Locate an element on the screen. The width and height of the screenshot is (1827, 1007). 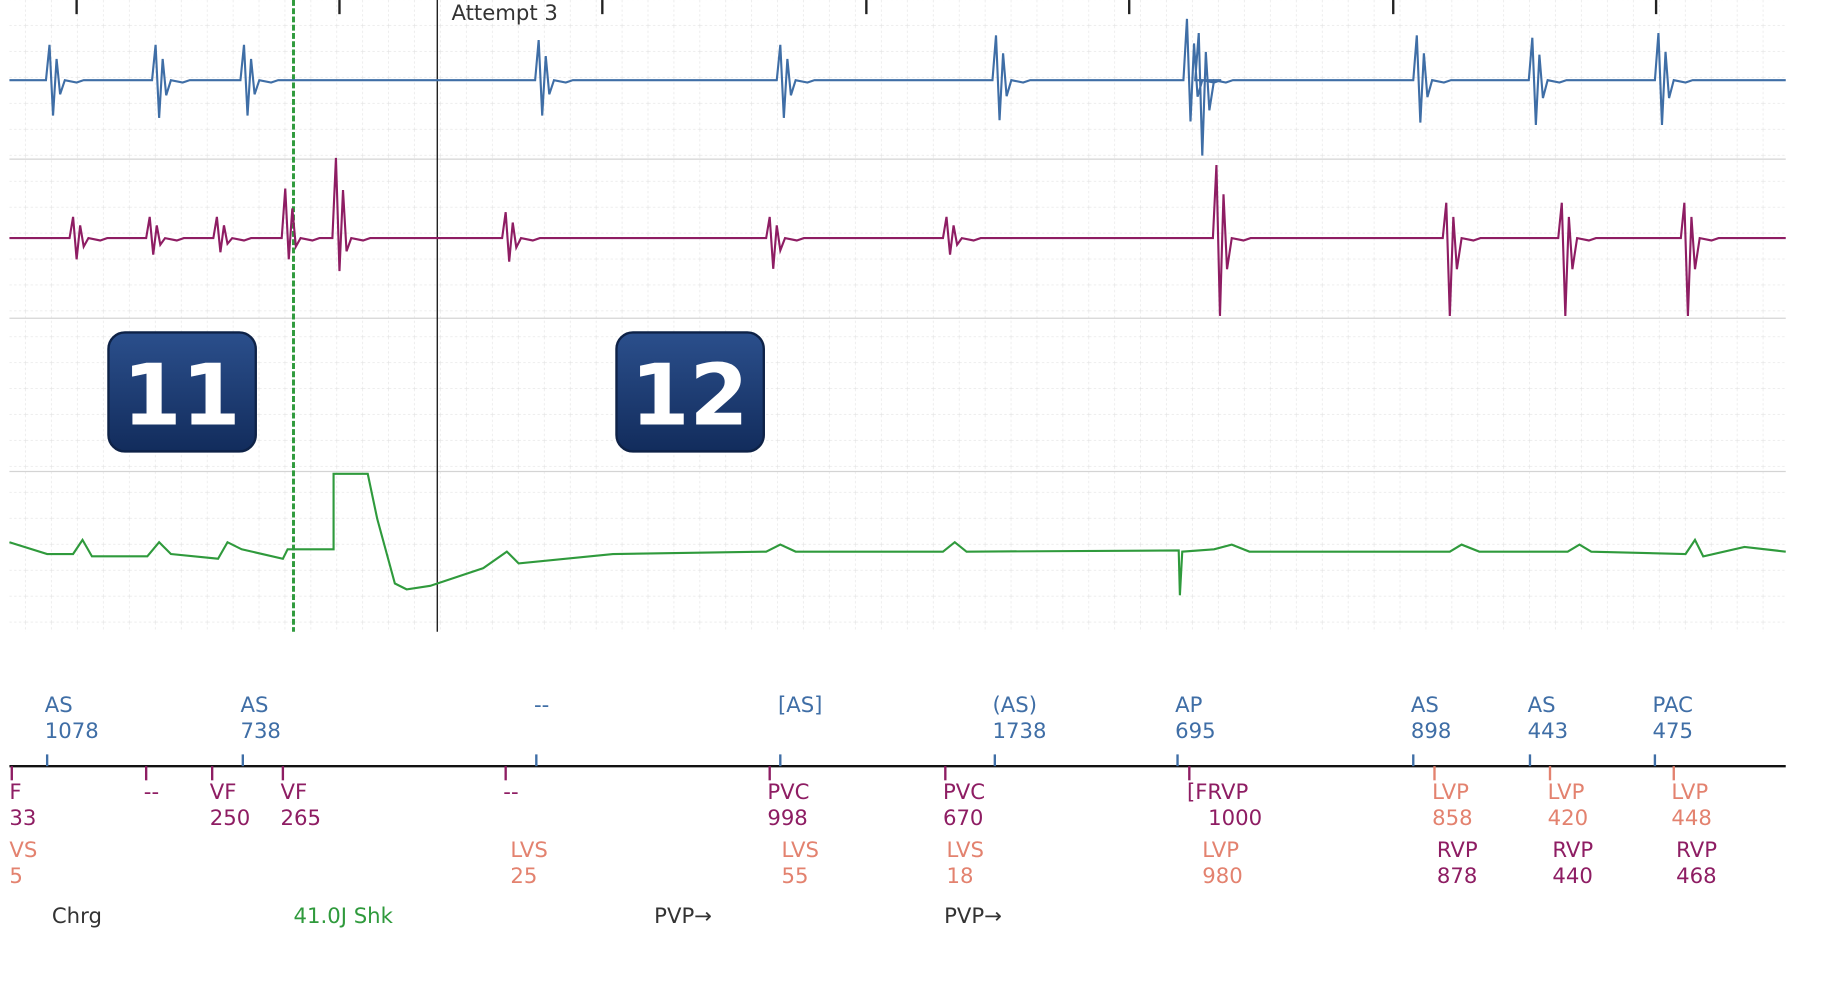
marker-interval: 265 is located at coordinates (301, 818).